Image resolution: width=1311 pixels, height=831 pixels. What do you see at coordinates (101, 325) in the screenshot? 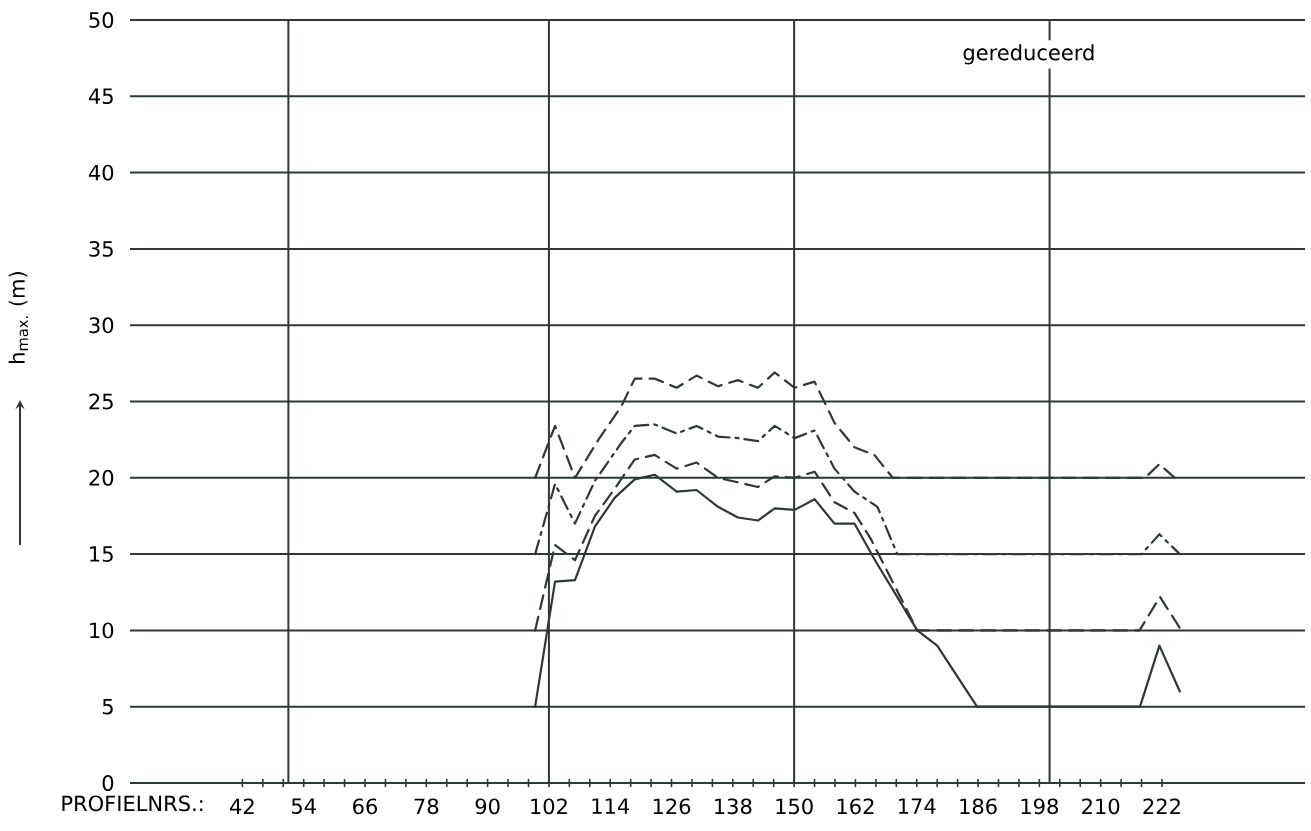
I see `y-tick-label: 30` at bounding box center [101, 325].